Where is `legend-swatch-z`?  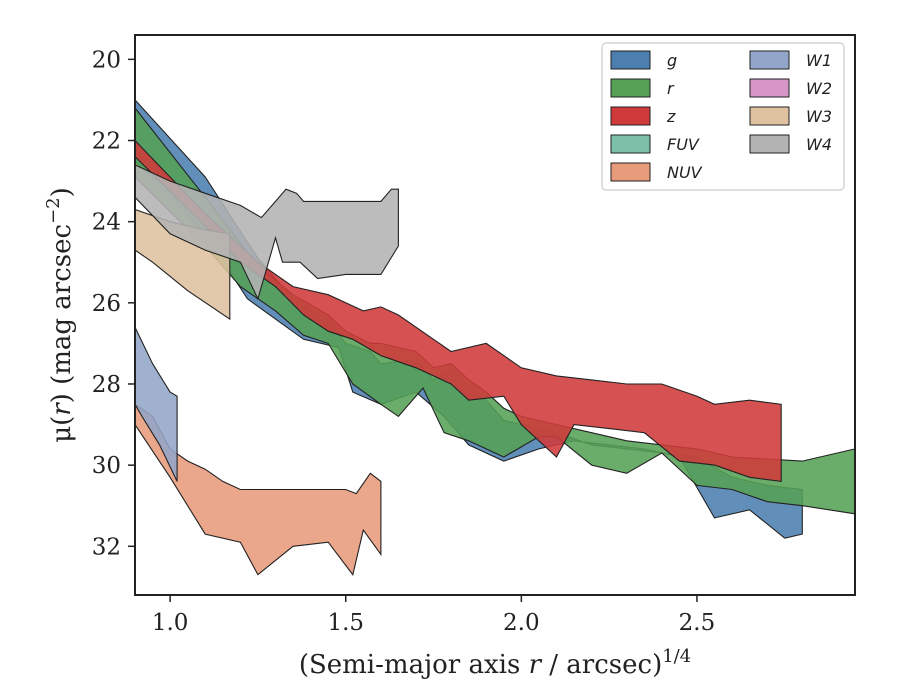 legend-swatch-z is located at coordinates (630, 116).